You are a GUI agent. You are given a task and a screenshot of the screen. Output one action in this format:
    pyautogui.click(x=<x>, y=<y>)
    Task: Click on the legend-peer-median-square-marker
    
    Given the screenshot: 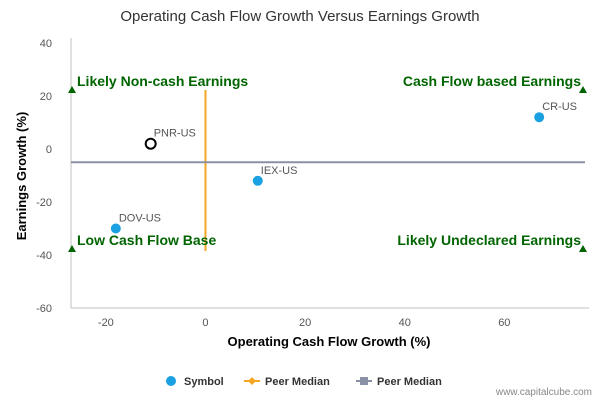 What is the action you would take?
    pyautogui.click(x=364, y=381)
    